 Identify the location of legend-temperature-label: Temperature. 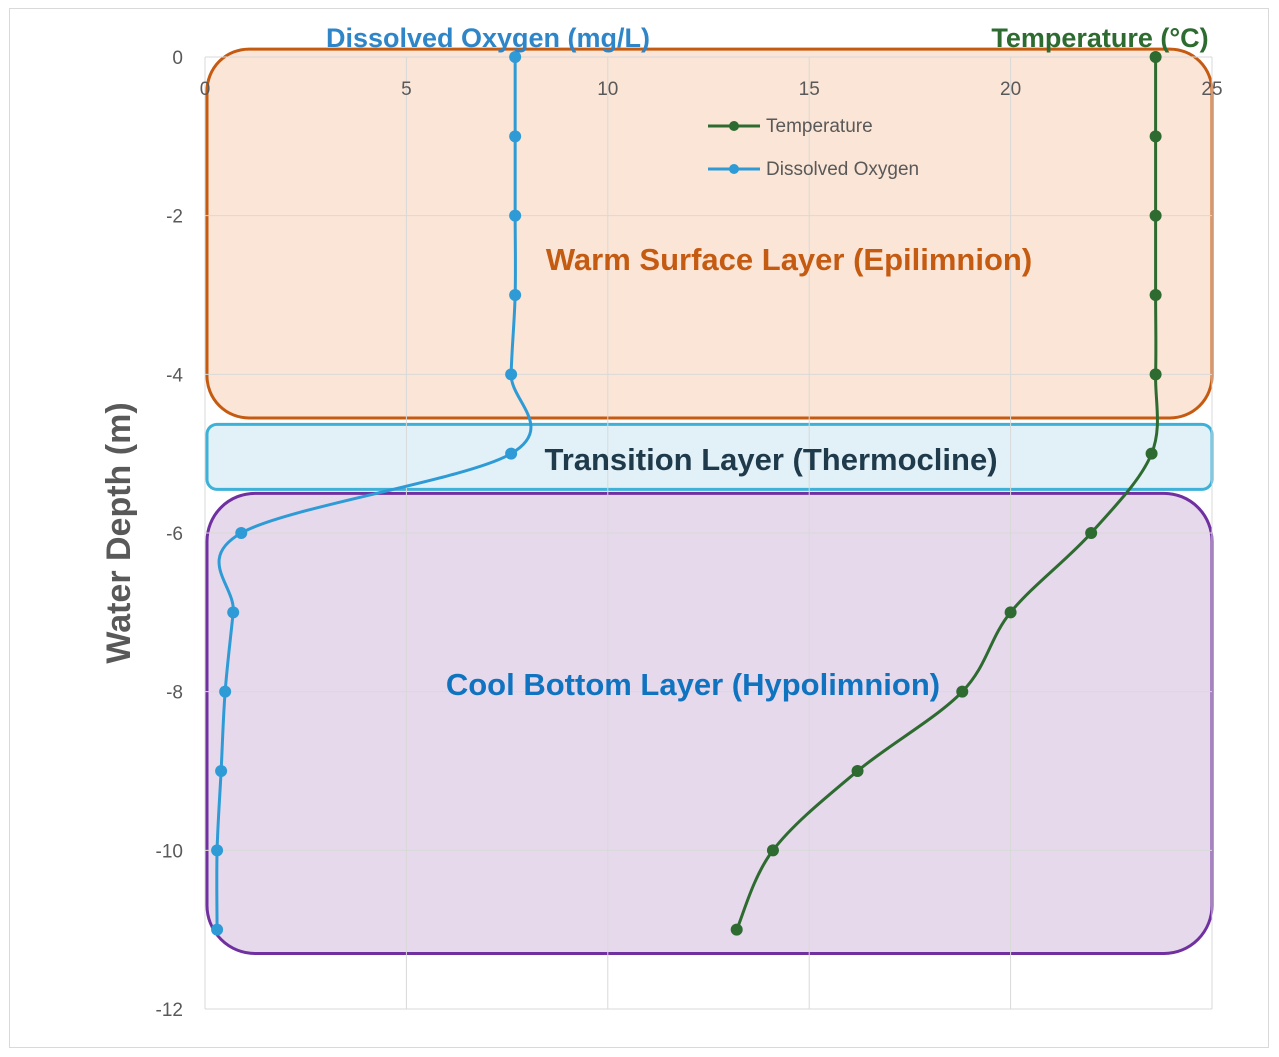
(819, 126).